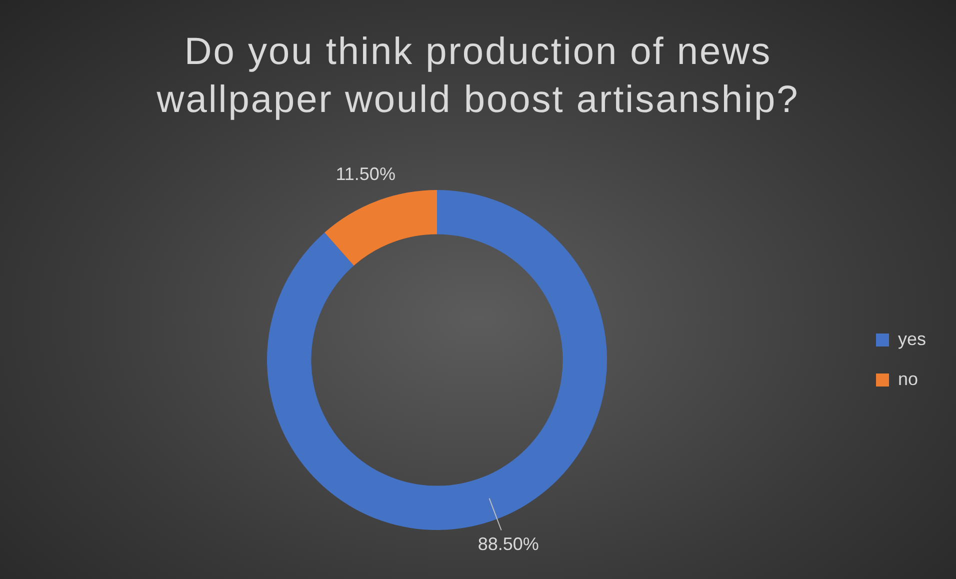 The height and width of the screenshot is (579, 956). I want to click on data-label: 88.50%, so click(508, 544).